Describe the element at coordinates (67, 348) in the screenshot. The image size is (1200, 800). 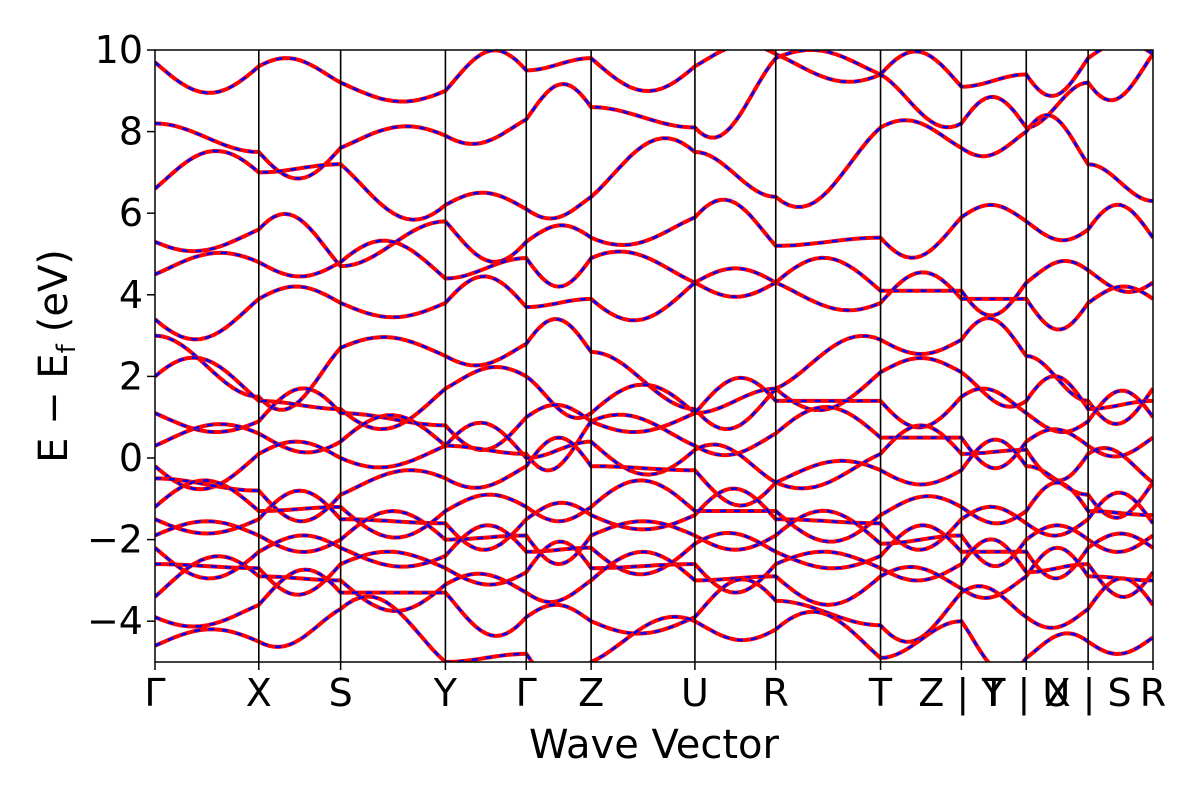
I see `y-axis-title-sub: f` at that location.